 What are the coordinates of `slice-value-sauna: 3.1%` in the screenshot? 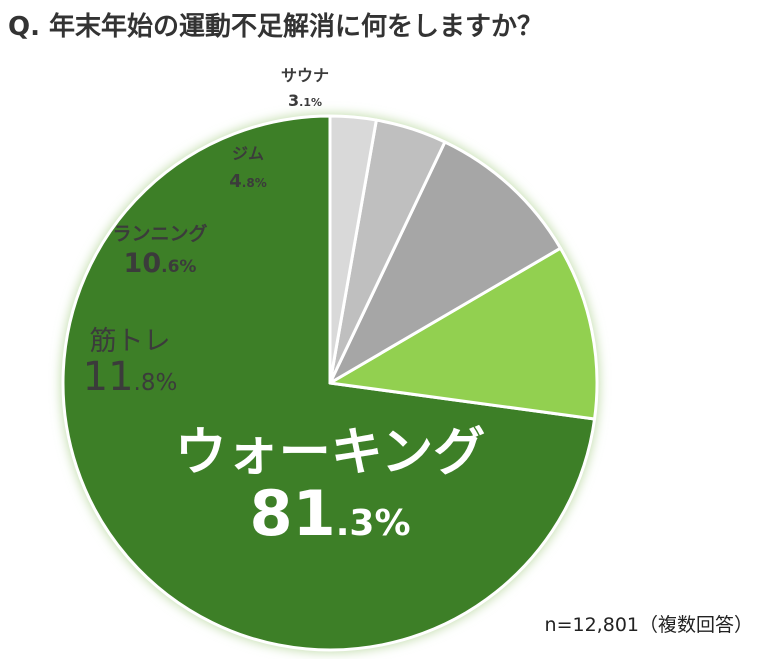 It's located at (305, 100).